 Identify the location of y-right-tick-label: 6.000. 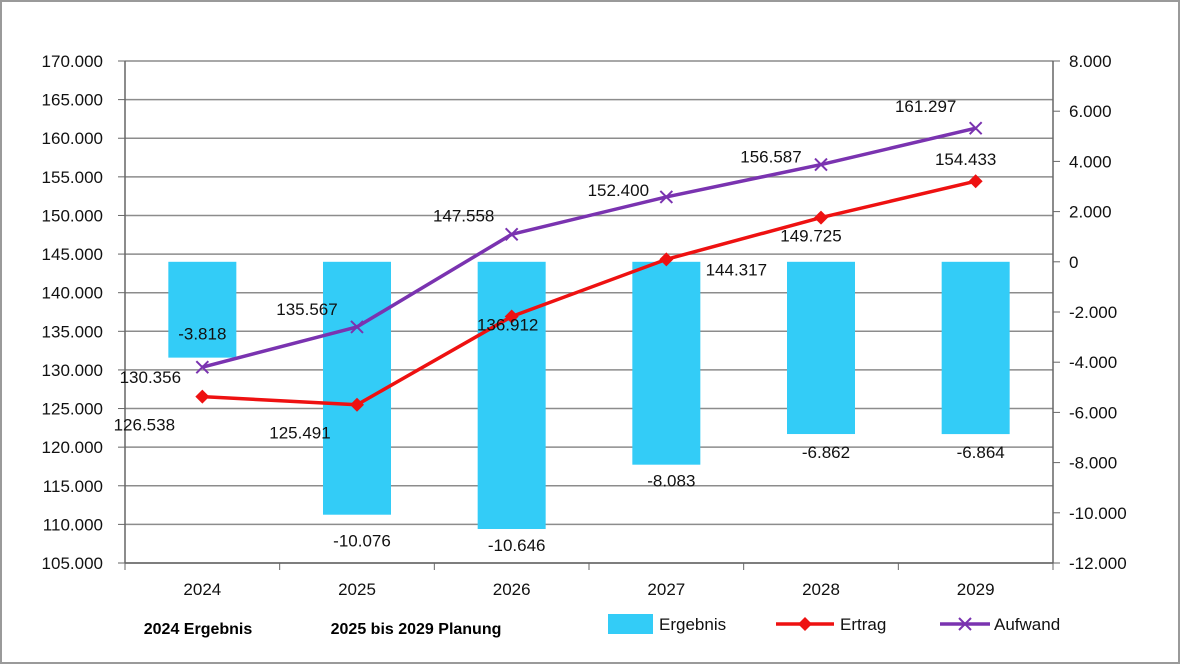
(1090, 111).